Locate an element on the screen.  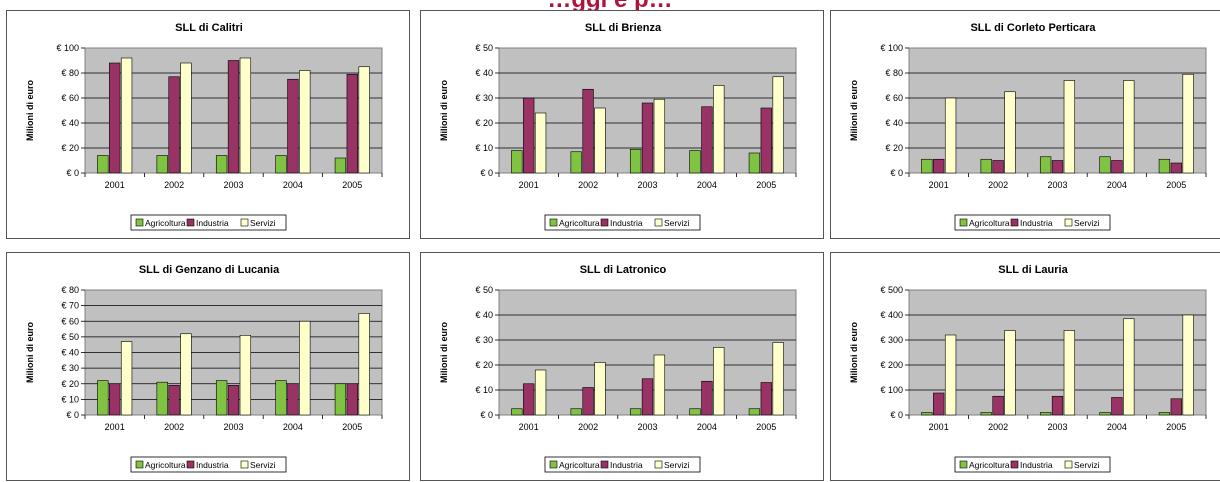
y-tick-label: € 200 is located at coordinates (891, 365).